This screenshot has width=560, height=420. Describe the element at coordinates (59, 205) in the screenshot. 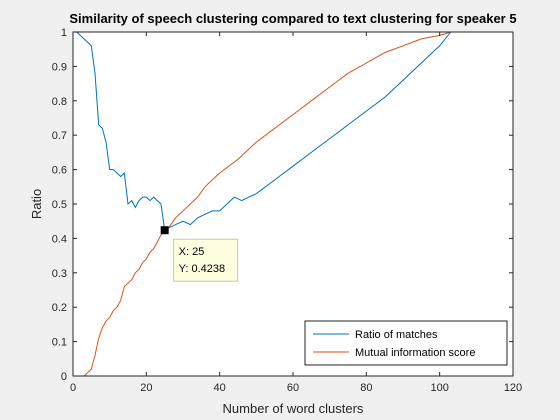

I see `y-tick-label: 0.5` at that location.